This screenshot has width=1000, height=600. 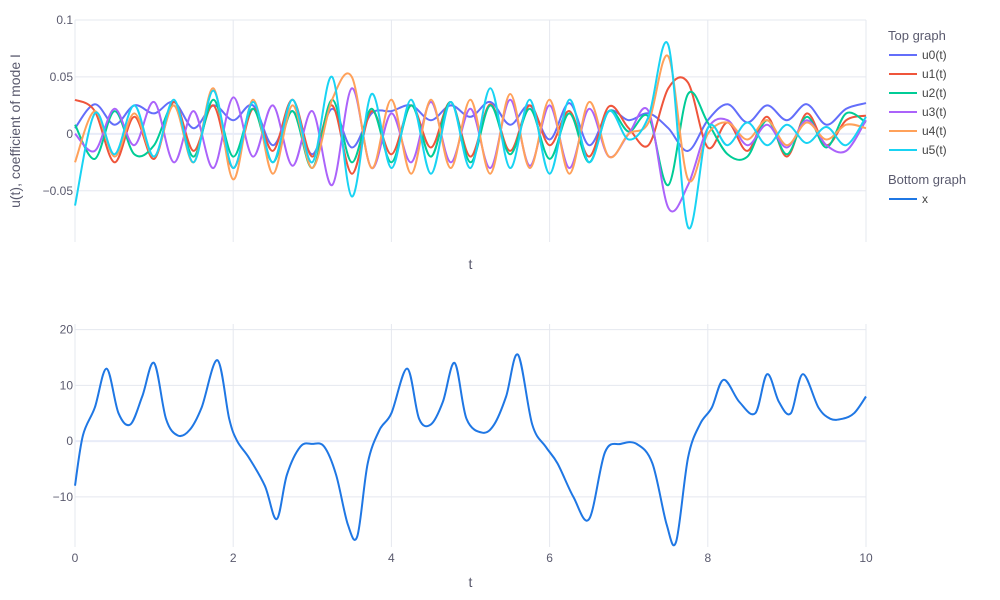 I want to click on y-tick-label: 10, so click(x=67, y=385).